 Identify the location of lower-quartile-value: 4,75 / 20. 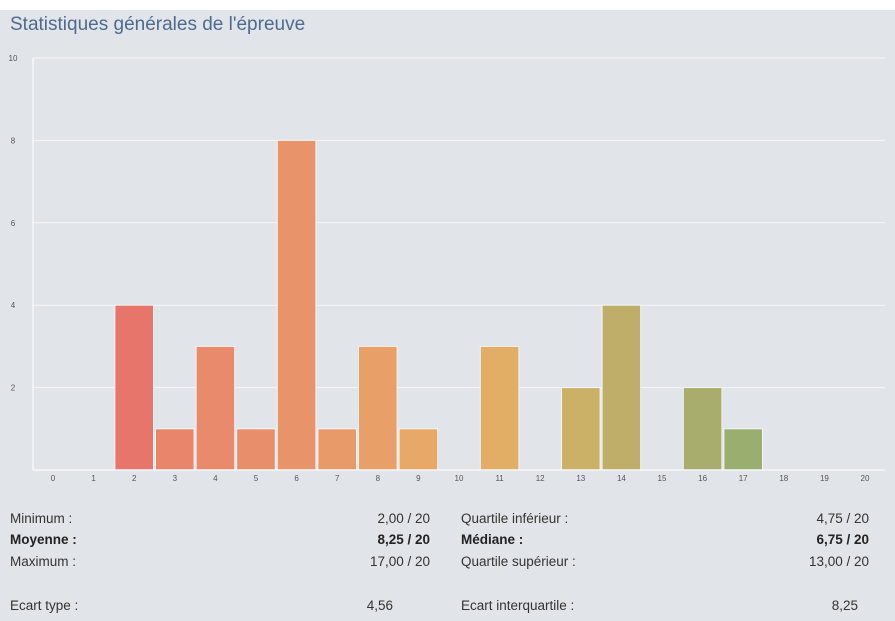
(842, 518).